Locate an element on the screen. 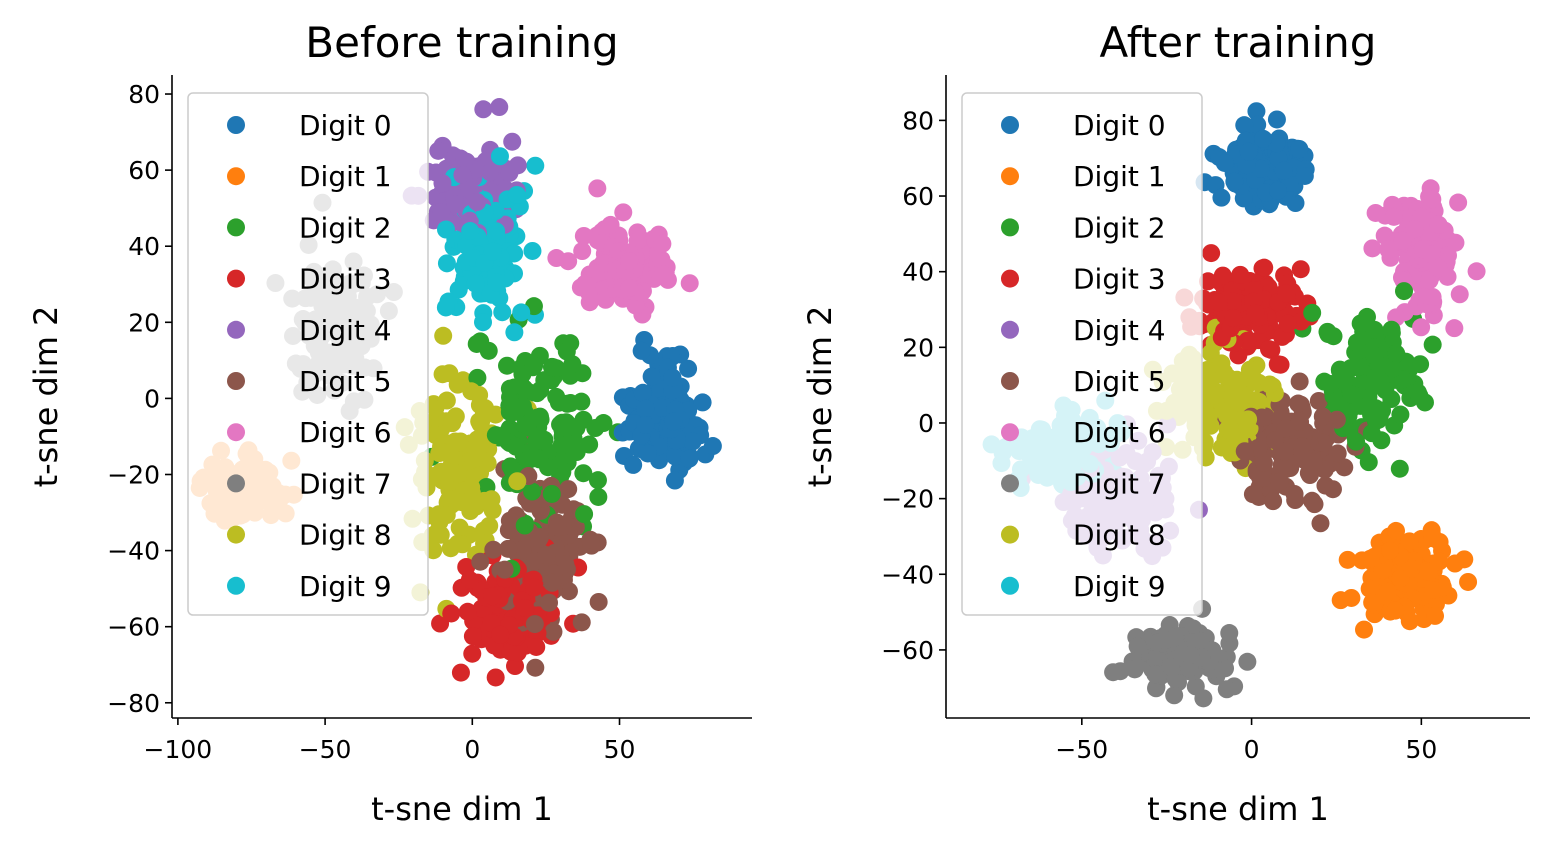 The image size is (1550, 850). x-axis-label: t-sne dim 1 is located at coordinates (1238, 809).